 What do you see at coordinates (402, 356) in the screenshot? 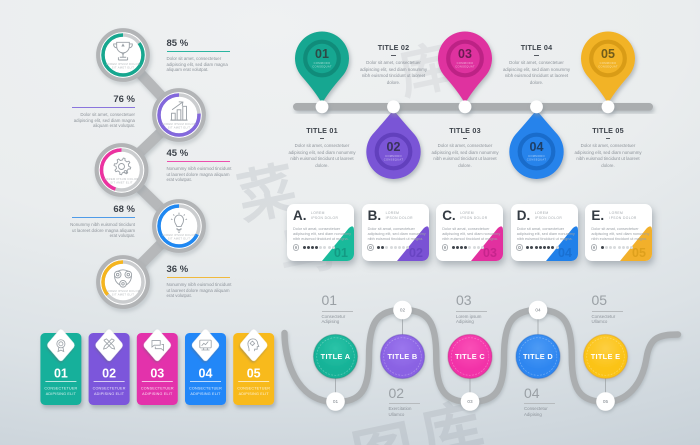
I see `svg-text: TITLE B` at bounding box center [402, 356].